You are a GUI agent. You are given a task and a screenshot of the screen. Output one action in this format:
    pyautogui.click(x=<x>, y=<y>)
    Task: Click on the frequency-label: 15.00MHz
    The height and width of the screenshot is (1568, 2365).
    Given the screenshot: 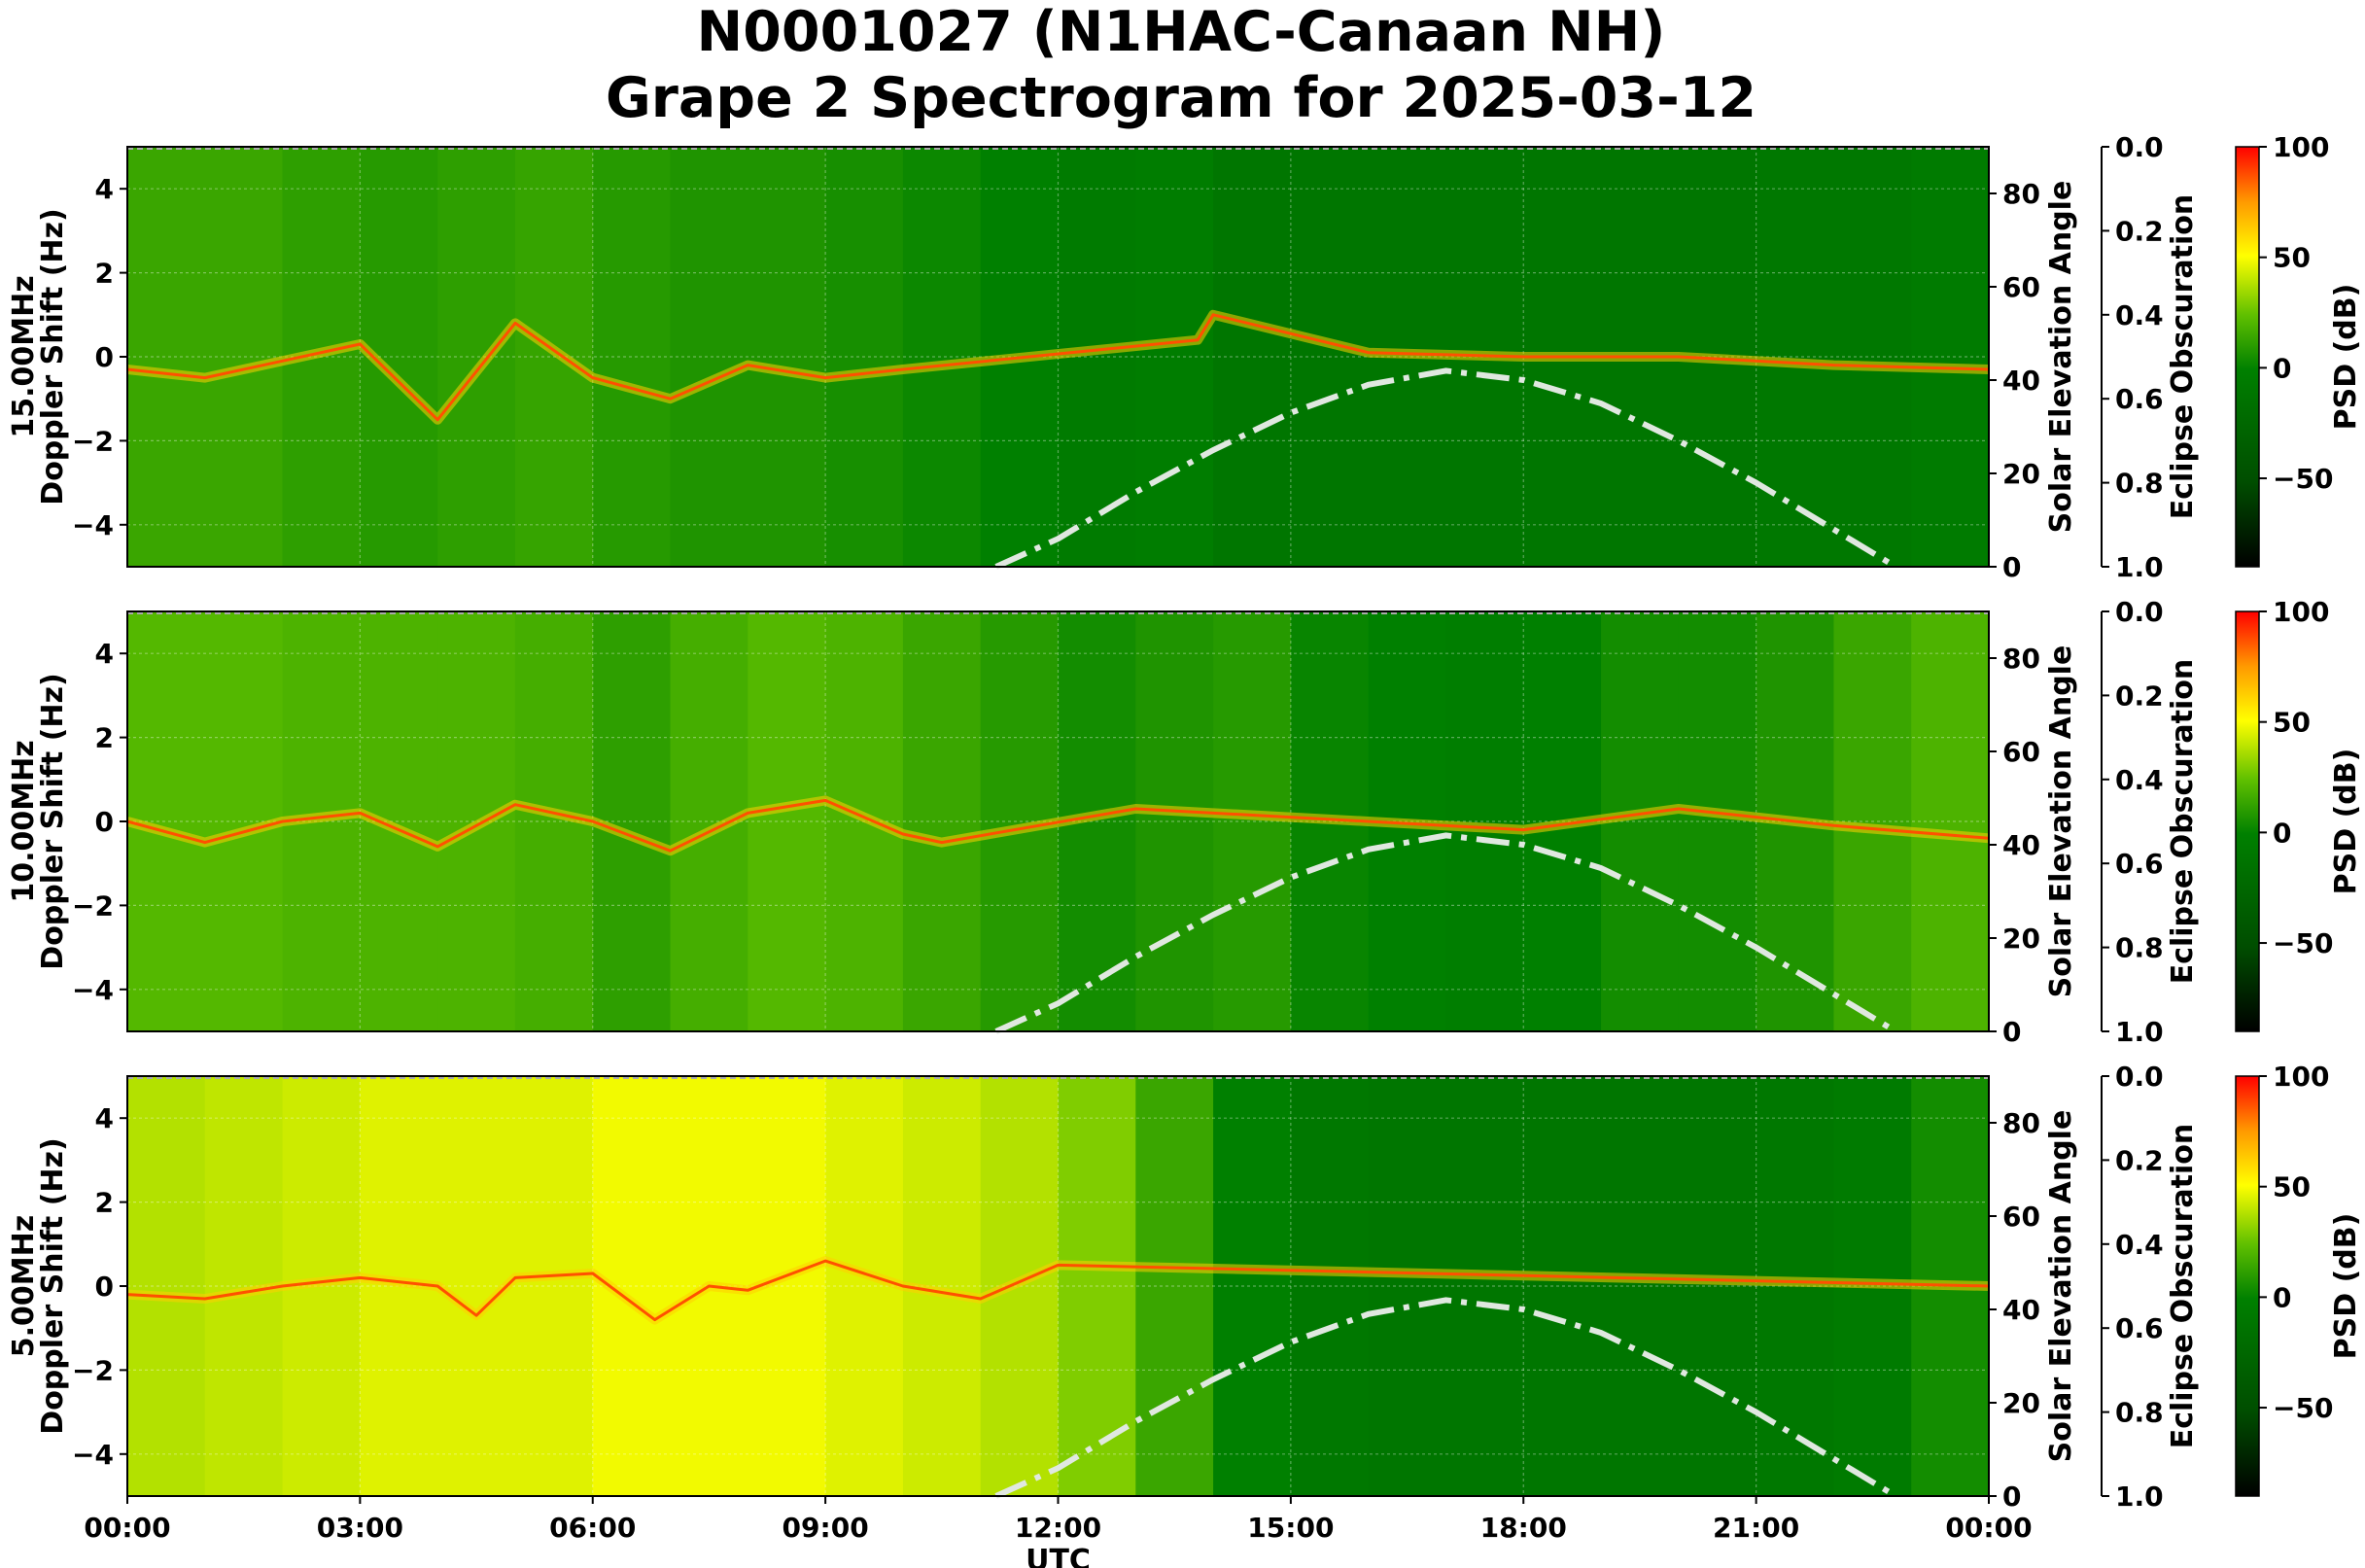 What is the action you would take?
    pyautogui.click(x=24, y=356)
    